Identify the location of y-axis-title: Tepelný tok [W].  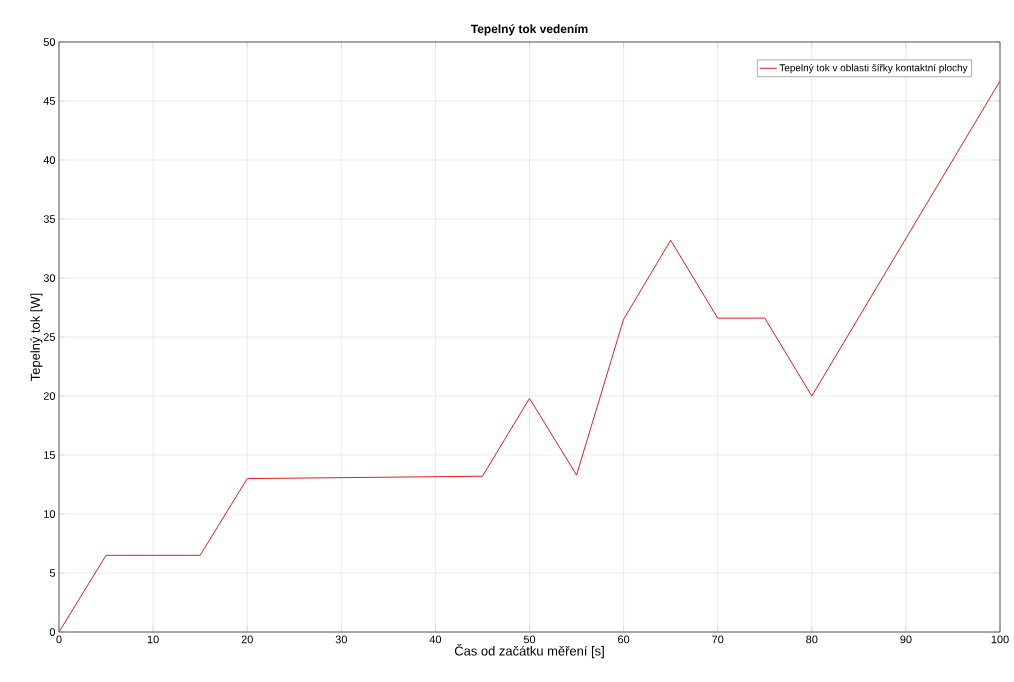
(36, 337).